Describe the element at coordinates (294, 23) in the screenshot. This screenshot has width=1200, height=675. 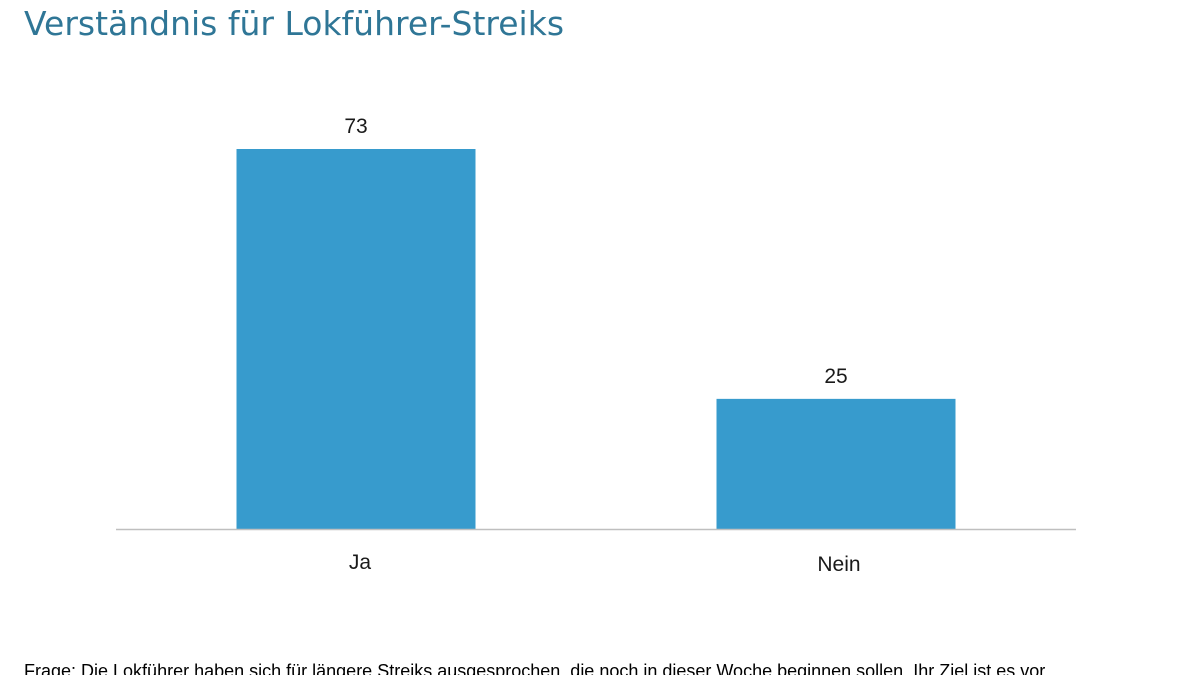
I see `chart-title: Verständnis für Lokführer-Streiks` at that location.